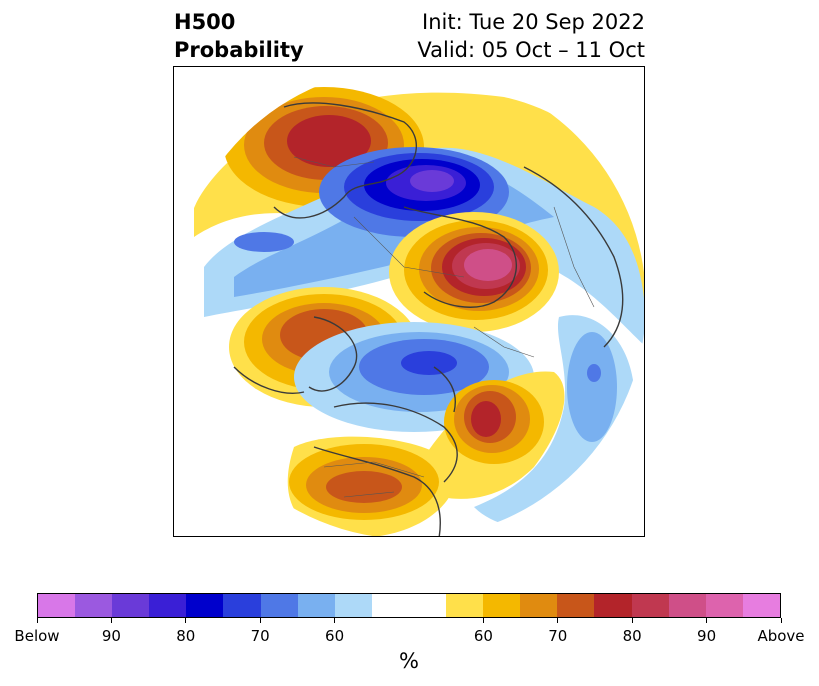 This screenshot has height=686, width=819. Describe the element at coordinates (57, 605) in the screenshot. I see `colorbar-segment-below-extreme` at that location.